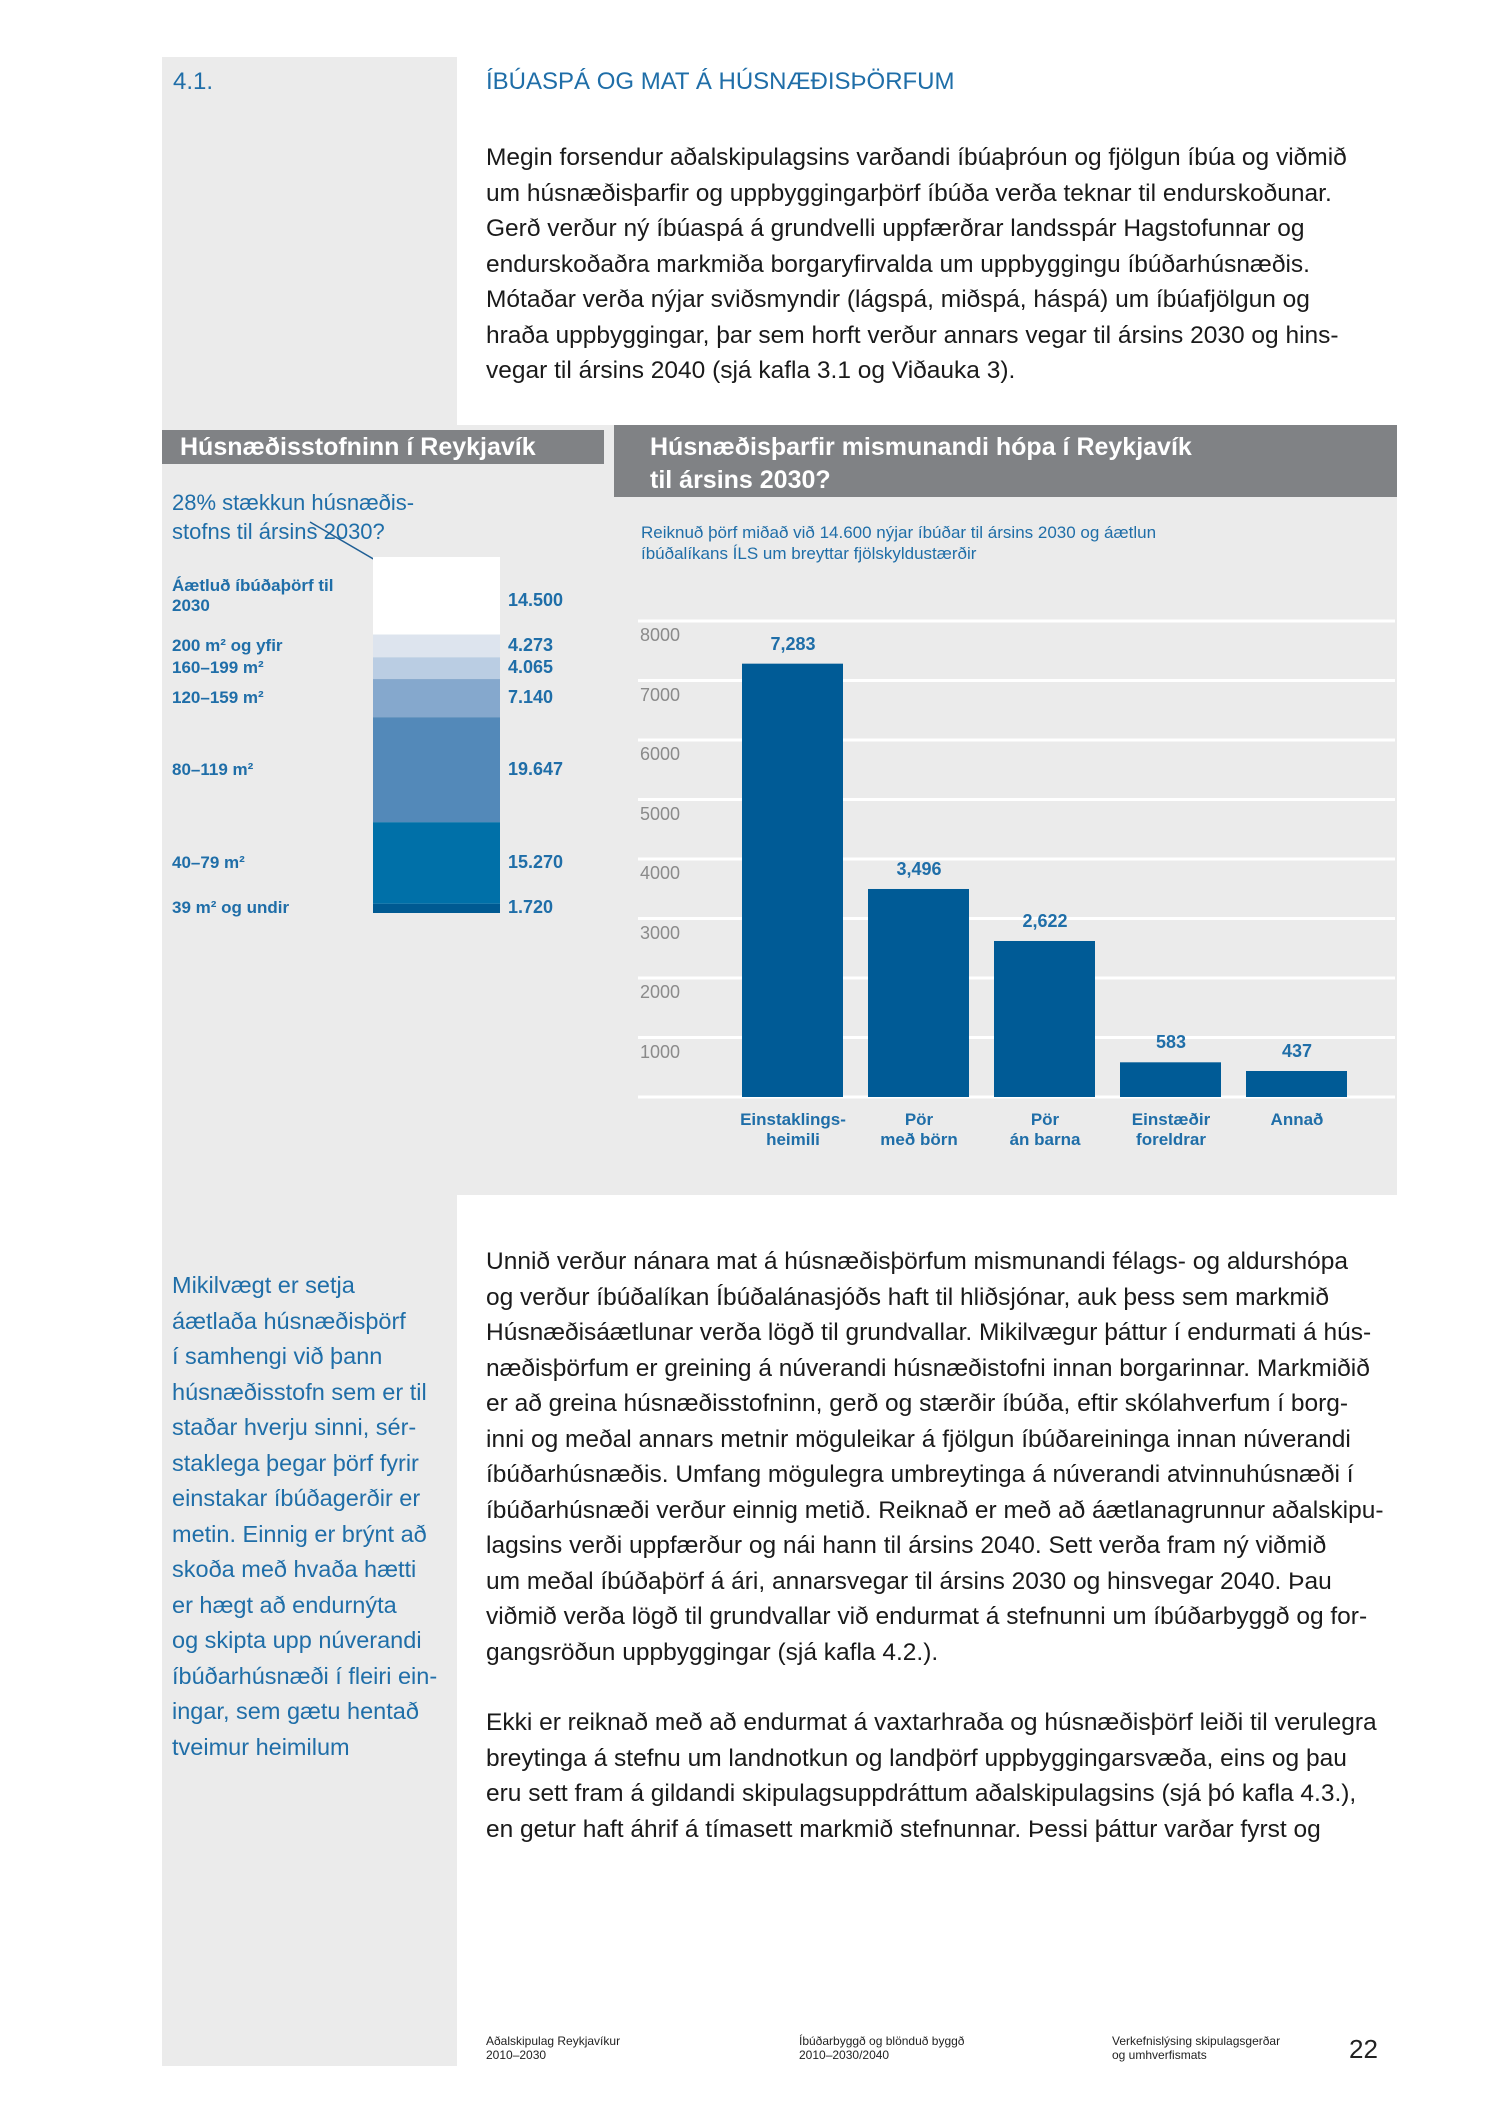 Image resolution: width=1500 pixels, height=2122 pixels. What do you see at coordinates (882, 2041) in the screenshot?
I see `text-line: Íbúðarbyggð og blönduð byggð` at bounding box center [882, 2041].